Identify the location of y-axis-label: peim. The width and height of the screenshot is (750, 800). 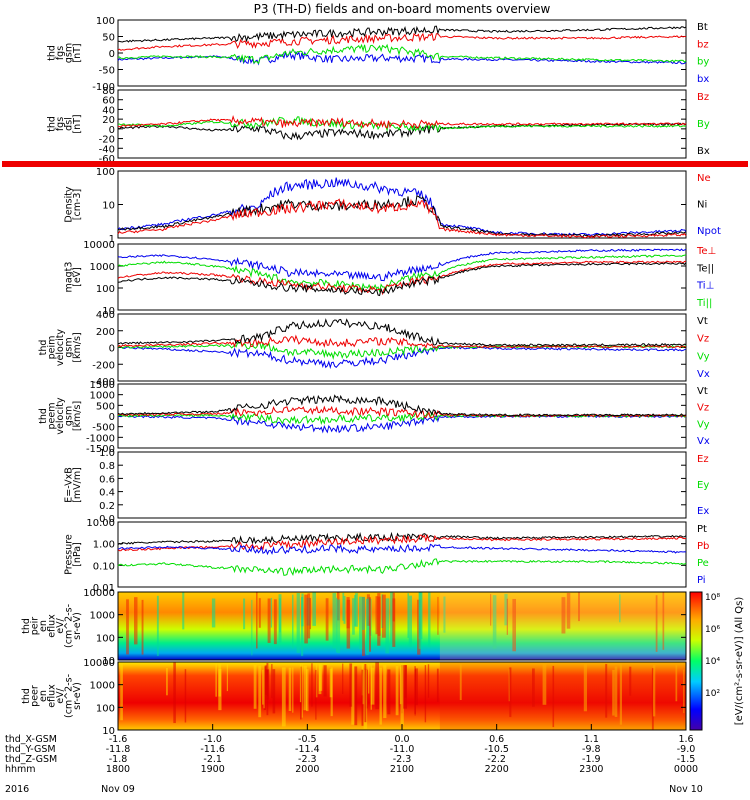
(52, 348).